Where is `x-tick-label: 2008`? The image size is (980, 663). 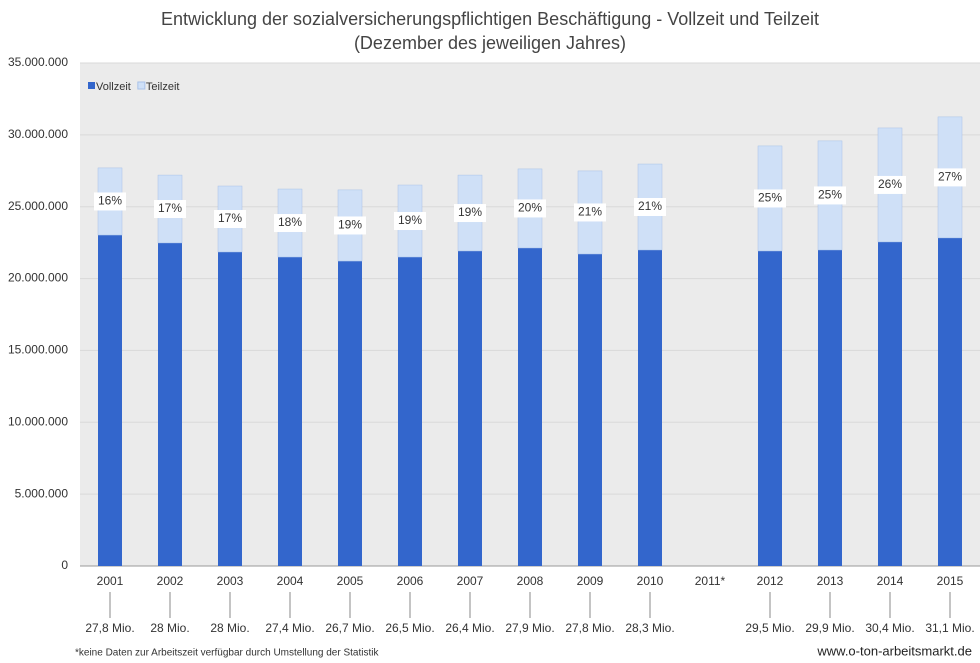 x-tick-label: 2008 is located at coordinates (530, 581).